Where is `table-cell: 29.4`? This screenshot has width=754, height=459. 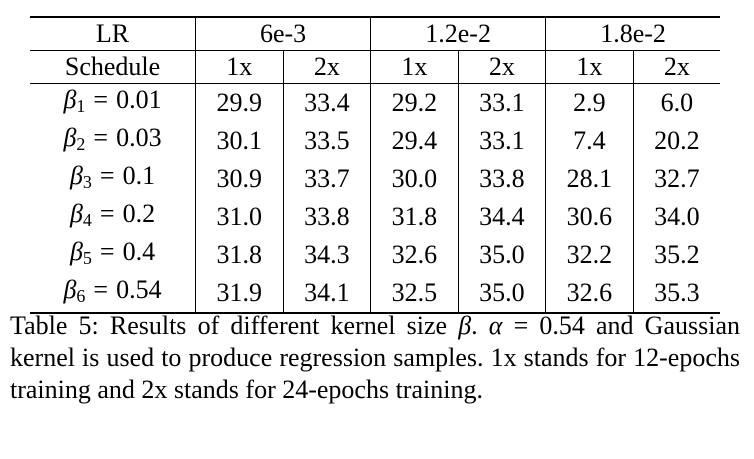 table-cell: 29.4 is located at coordinates (414, 141).